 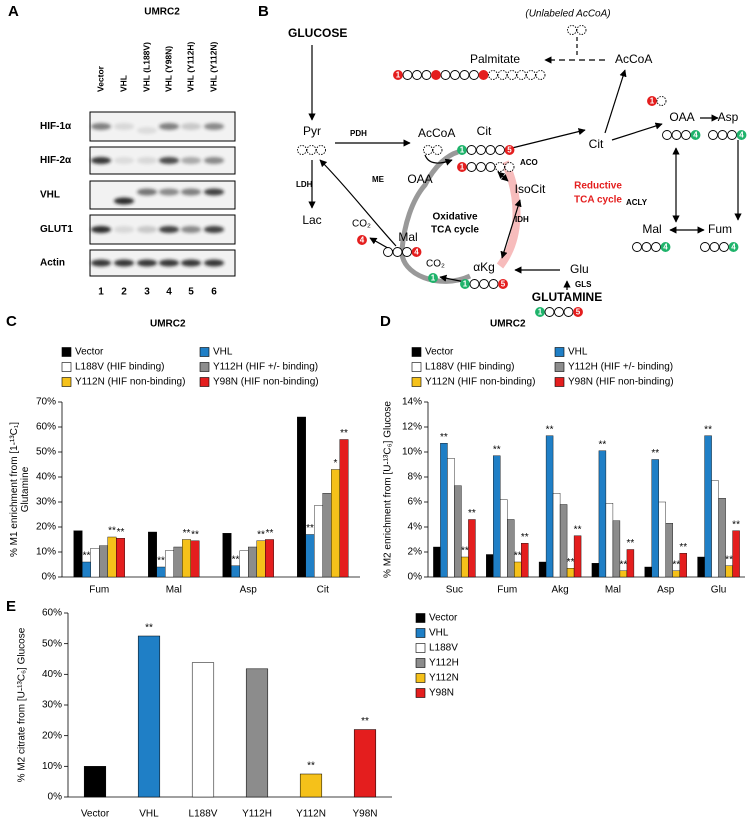 What do you see at coordinates (190, 66) in the screenshot?
I see `lane-label: VHL (Y112H)` at bounding box center [190, 66].